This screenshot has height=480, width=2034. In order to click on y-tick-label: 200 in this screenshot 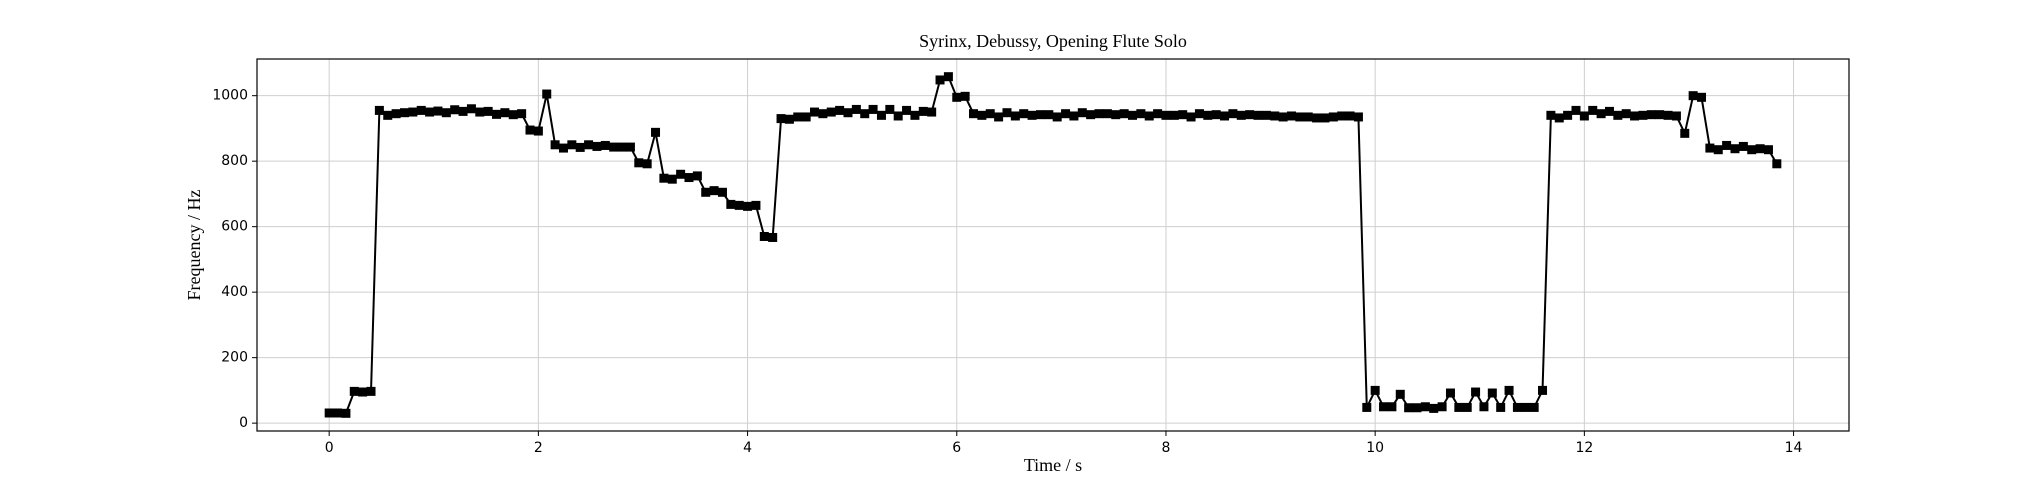, I will do `click(234, 358)`.